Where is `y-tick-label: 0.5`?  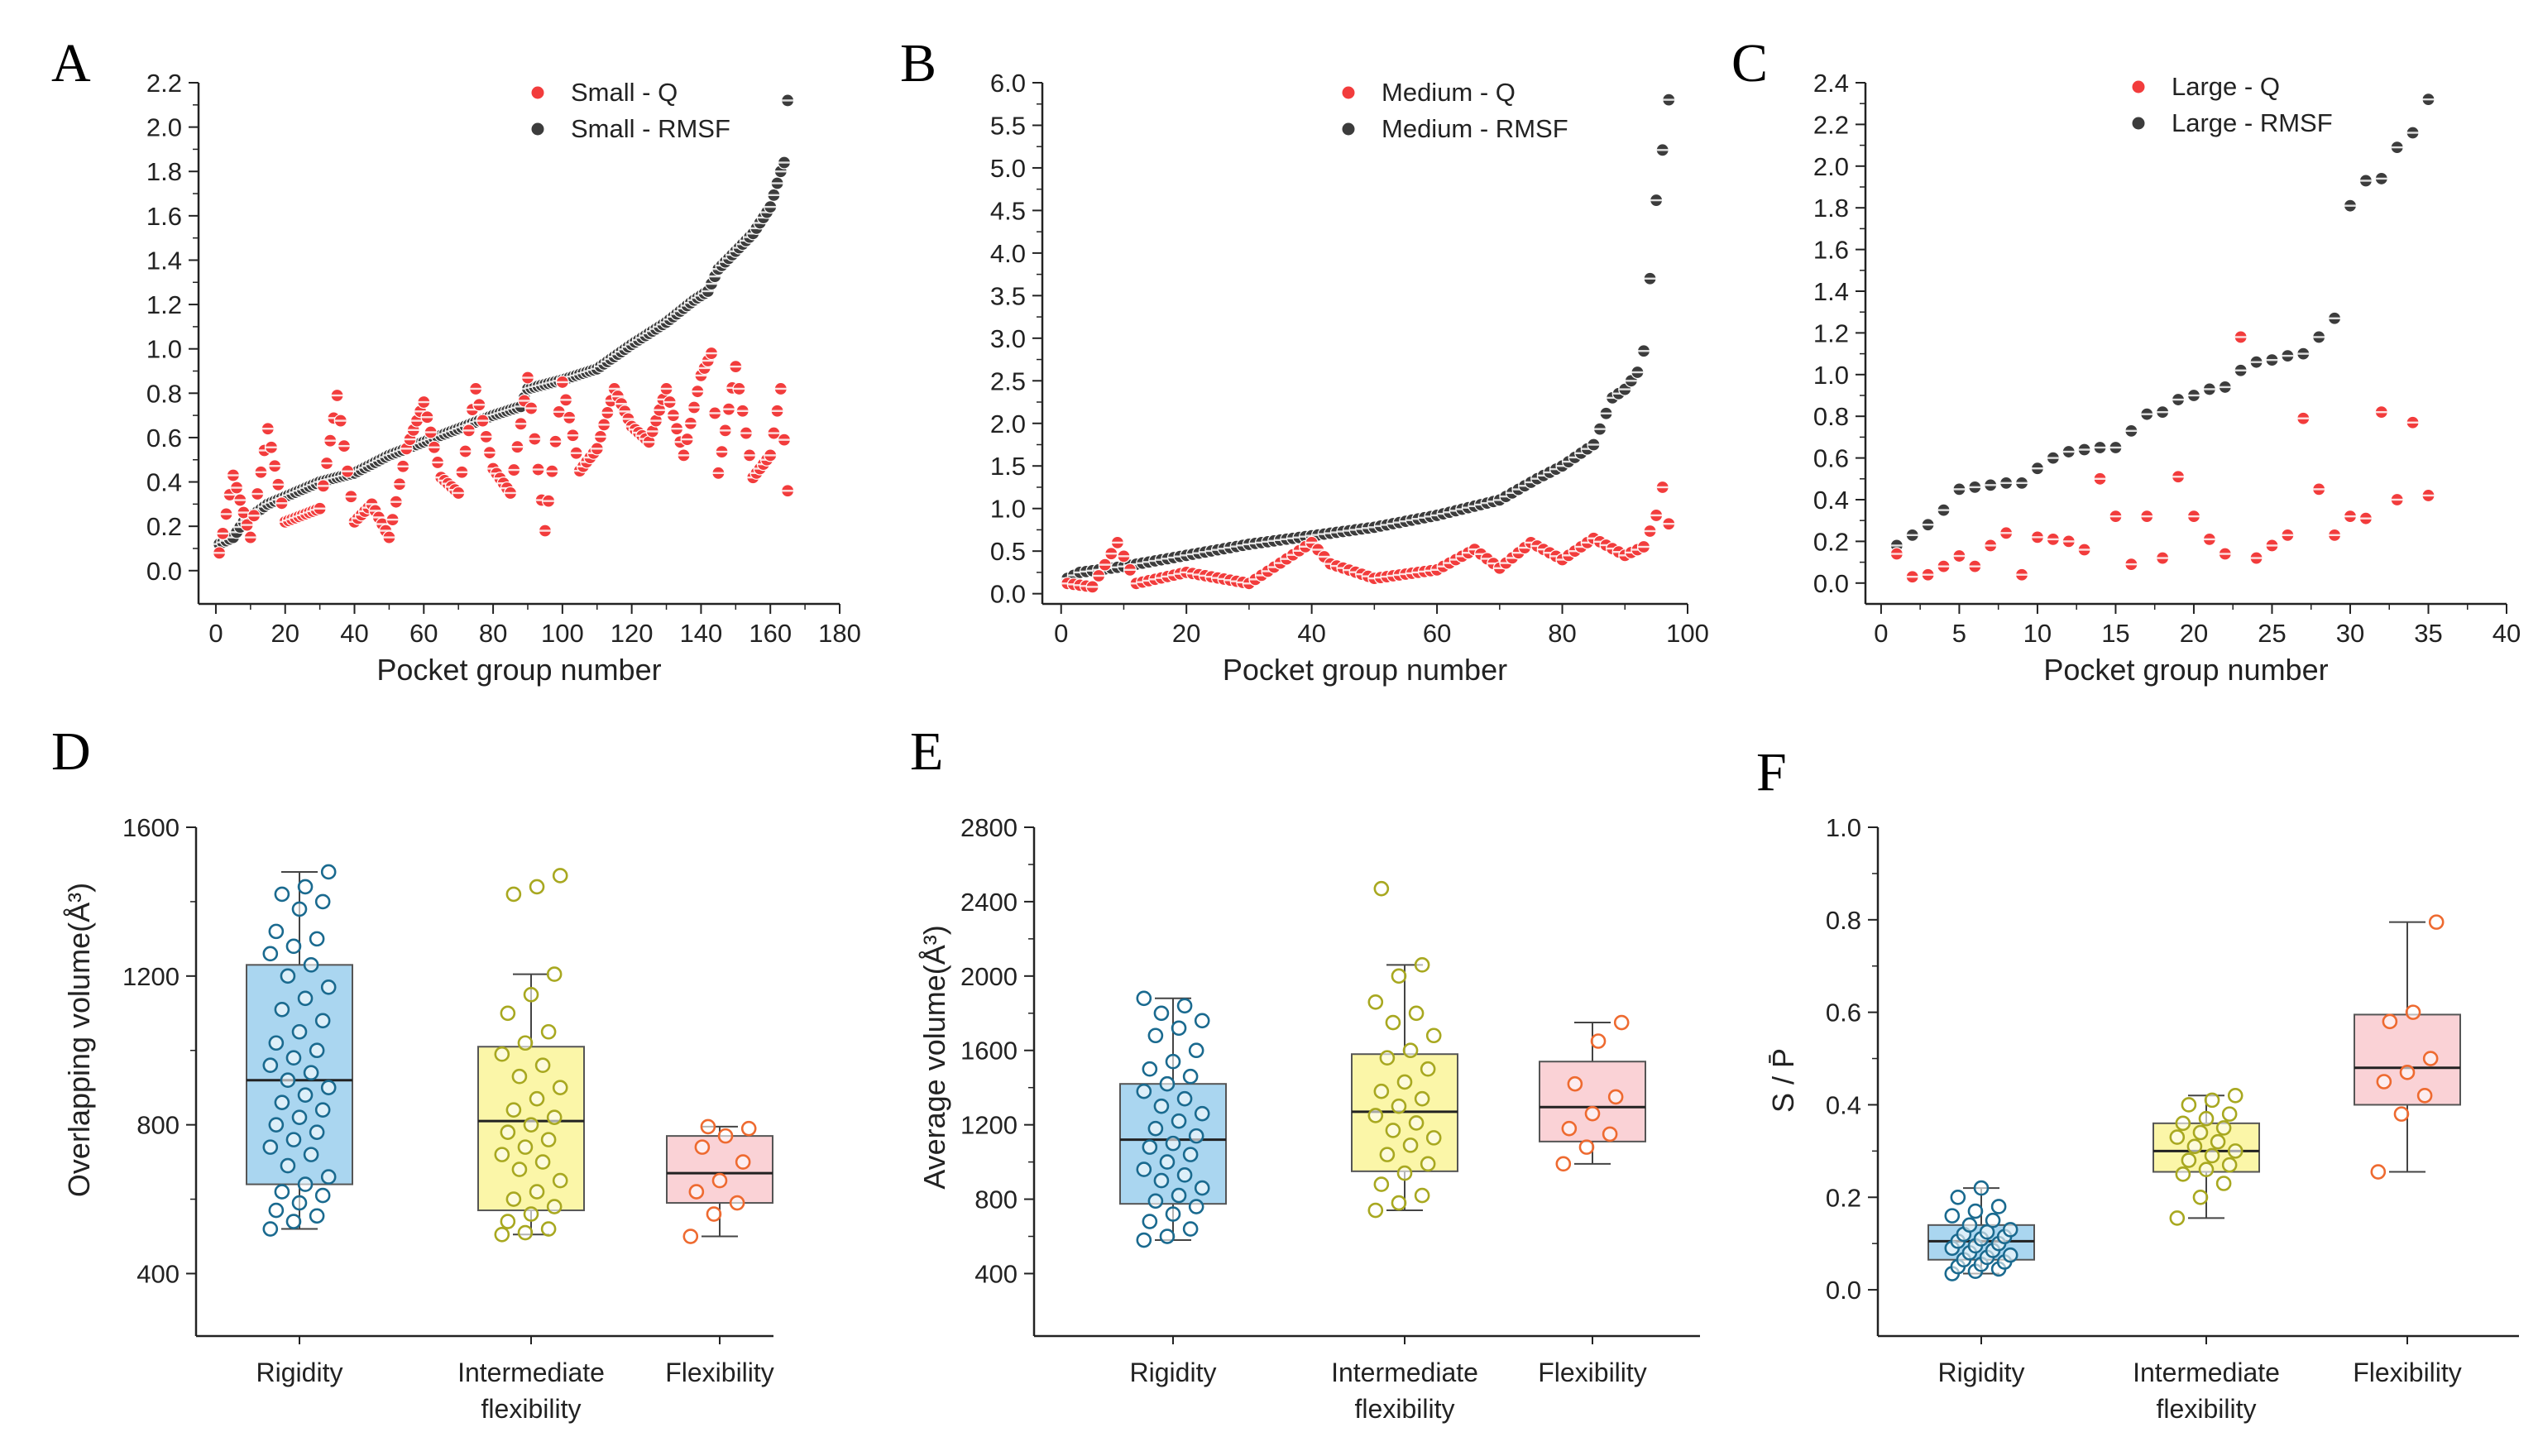 y-tick-label: 0.5 is located at coordinates (1008, 551).